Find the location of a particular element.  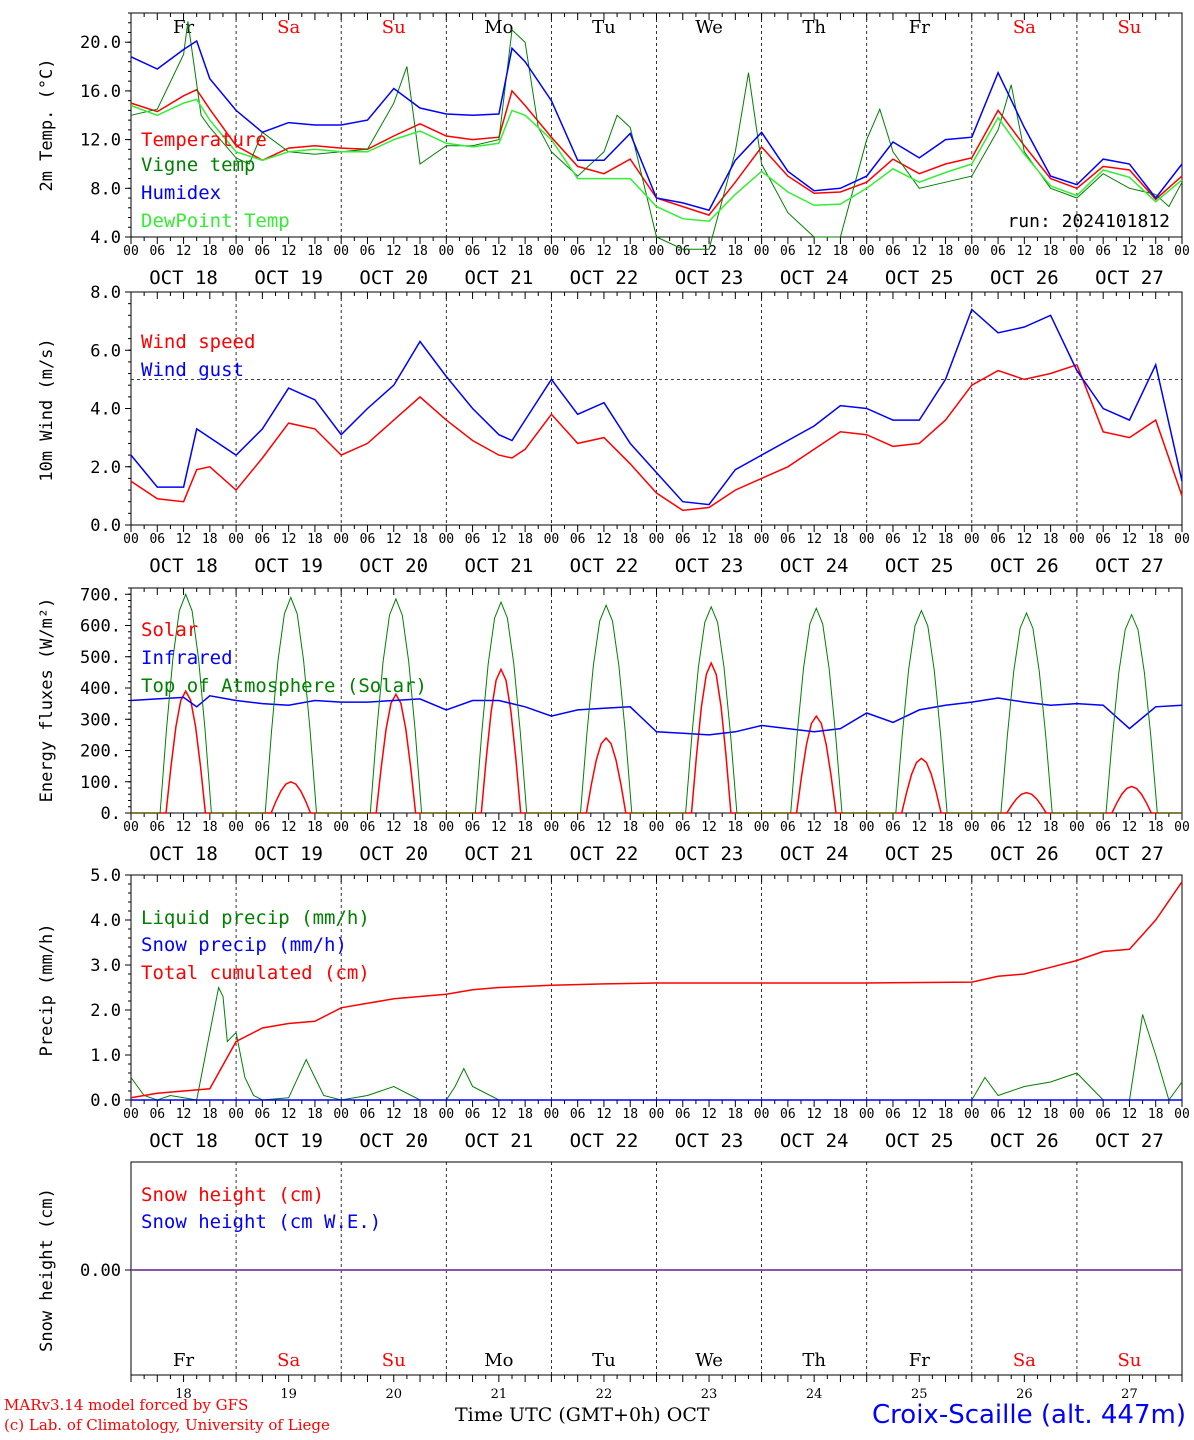

x-axis-title: Time UTC (GMT+0h) OCT is located at coordinates (582, 1415).